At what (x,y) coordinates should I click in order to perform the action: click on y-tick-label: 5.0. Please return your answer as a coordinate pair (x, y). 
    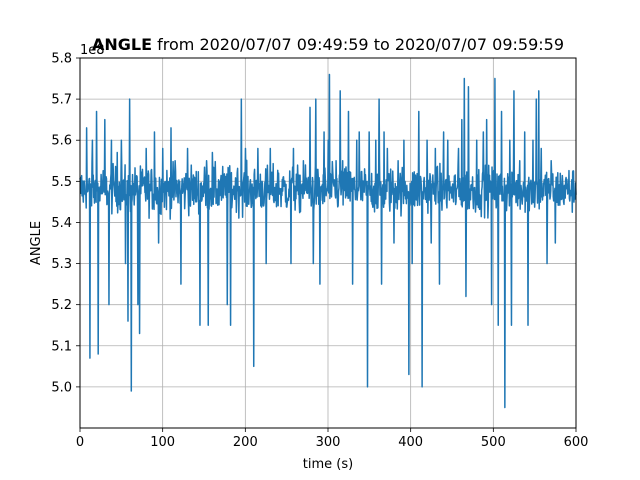
    Looking at the image, I should click on (61, 387).